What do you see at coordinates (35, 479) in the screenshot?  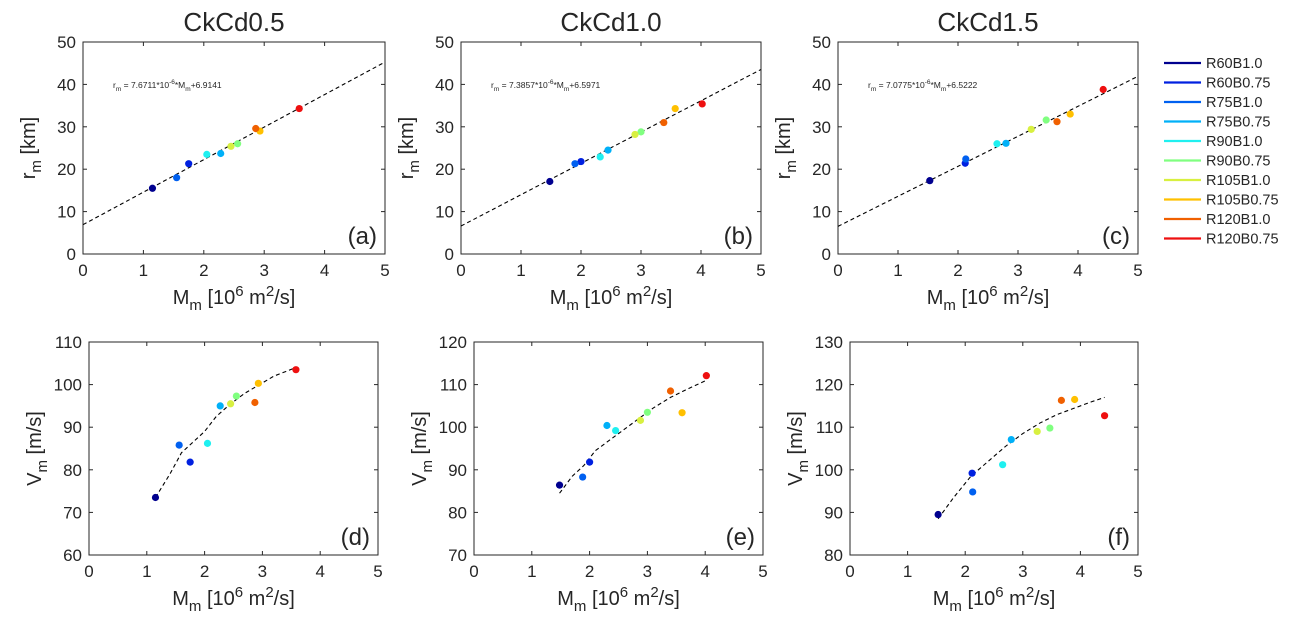 I see `y-label-base: V` at bounding box center [35, 479].